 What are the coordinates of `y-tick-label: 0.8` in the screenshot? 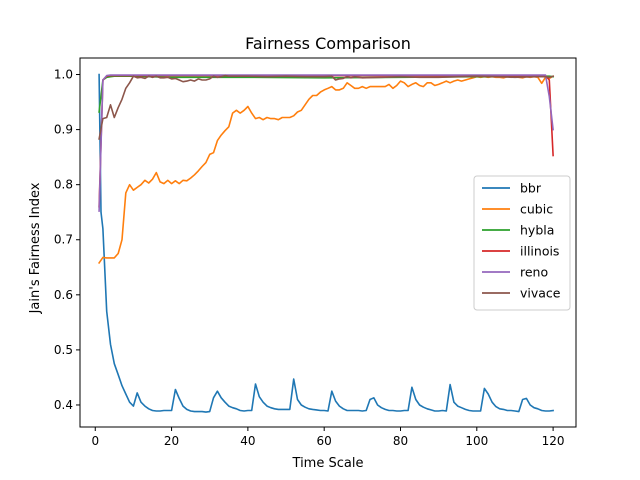 It's located at (63, 185).